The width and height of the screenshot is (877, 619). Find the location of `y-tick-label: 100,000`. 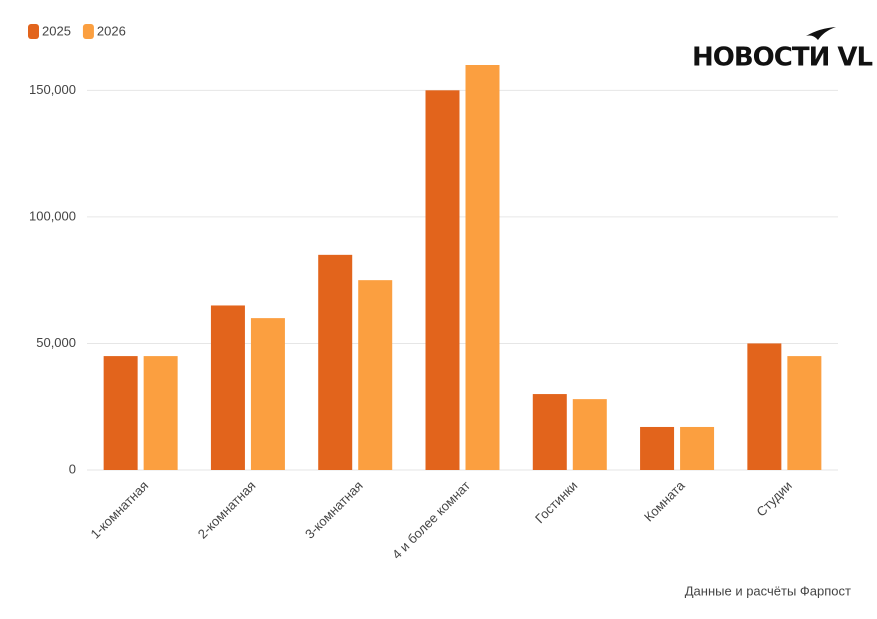

y-tick-label: 100,000 is located at coordinates (52, 215).